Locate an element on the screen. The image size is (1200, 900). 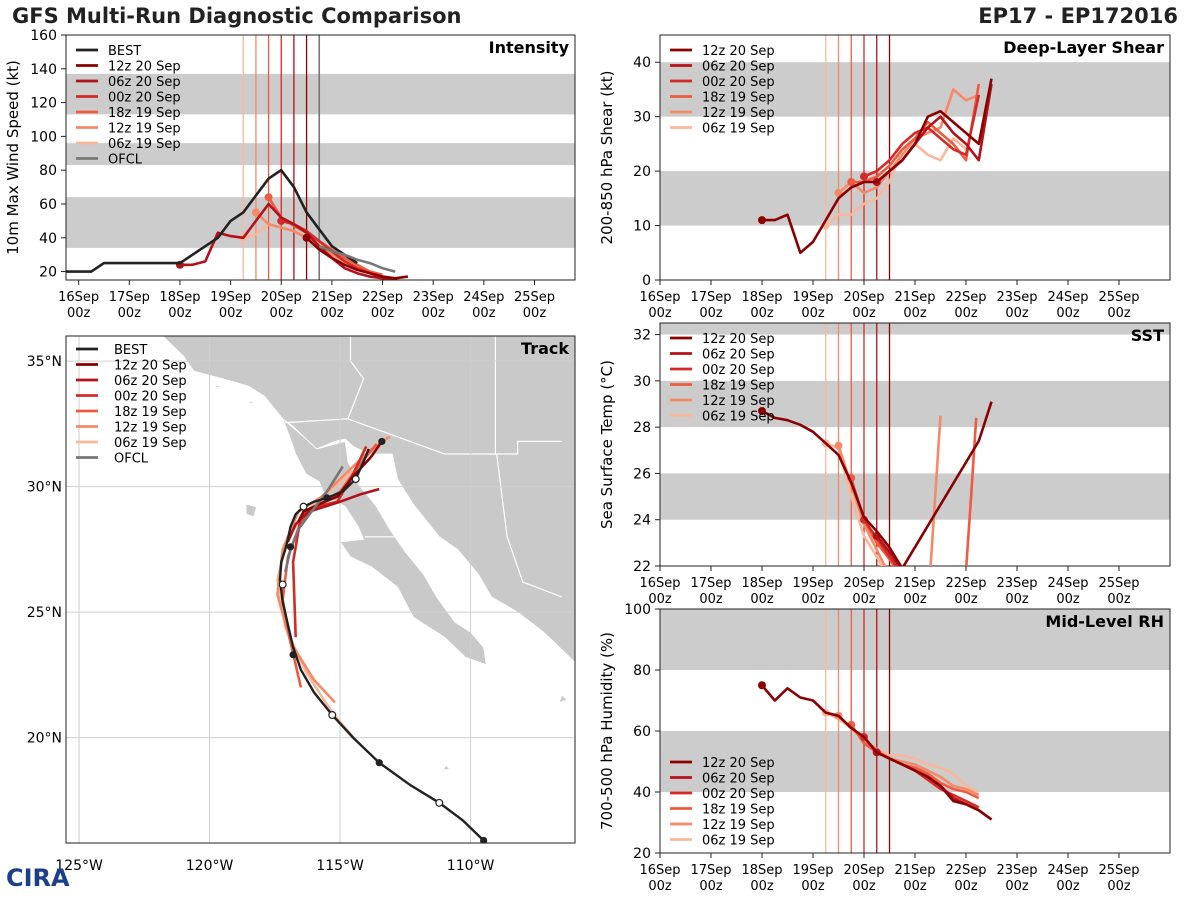
storm-id-title: EP17 - EP172016 is located at coordinates (1078, 16).